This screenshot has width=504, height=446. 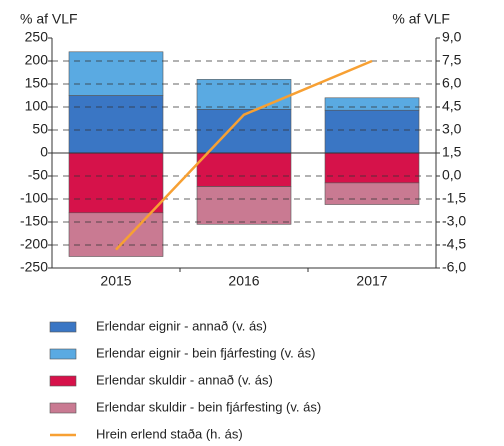 I want to click on y-tick-label: -250, so click(x=34, y=267).